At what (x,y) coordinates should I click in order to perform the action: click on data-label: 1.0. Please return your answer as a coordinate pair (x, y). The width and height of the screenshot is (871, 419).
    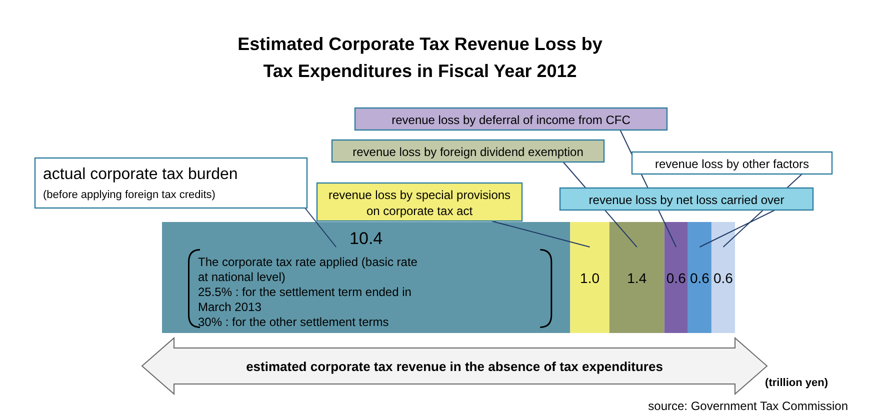
    Looking at the image, I should click on (590, 278).